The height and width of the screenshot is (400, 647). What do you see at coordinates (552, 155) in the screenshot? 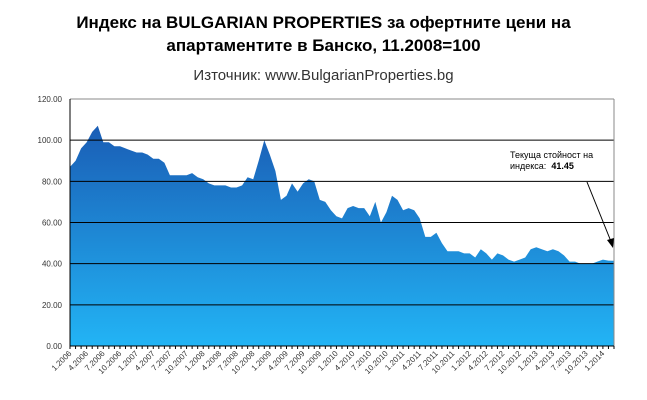
I see `annotation-line1: Текуща стойност на` at bounding box center [552, 155].